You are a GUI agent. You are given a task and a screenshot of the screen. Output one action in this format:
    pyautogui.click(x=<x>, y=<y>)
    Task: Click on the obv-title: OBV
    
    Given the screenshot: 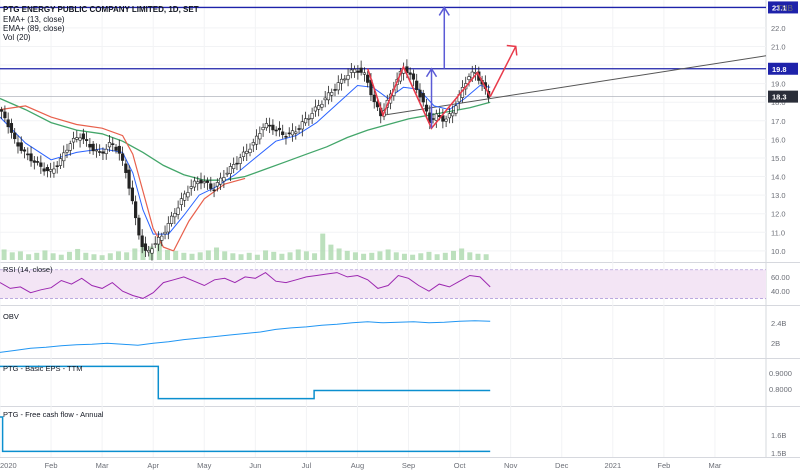 What is the action you would take?
    pyautogui.click(x=11, y=316)
    